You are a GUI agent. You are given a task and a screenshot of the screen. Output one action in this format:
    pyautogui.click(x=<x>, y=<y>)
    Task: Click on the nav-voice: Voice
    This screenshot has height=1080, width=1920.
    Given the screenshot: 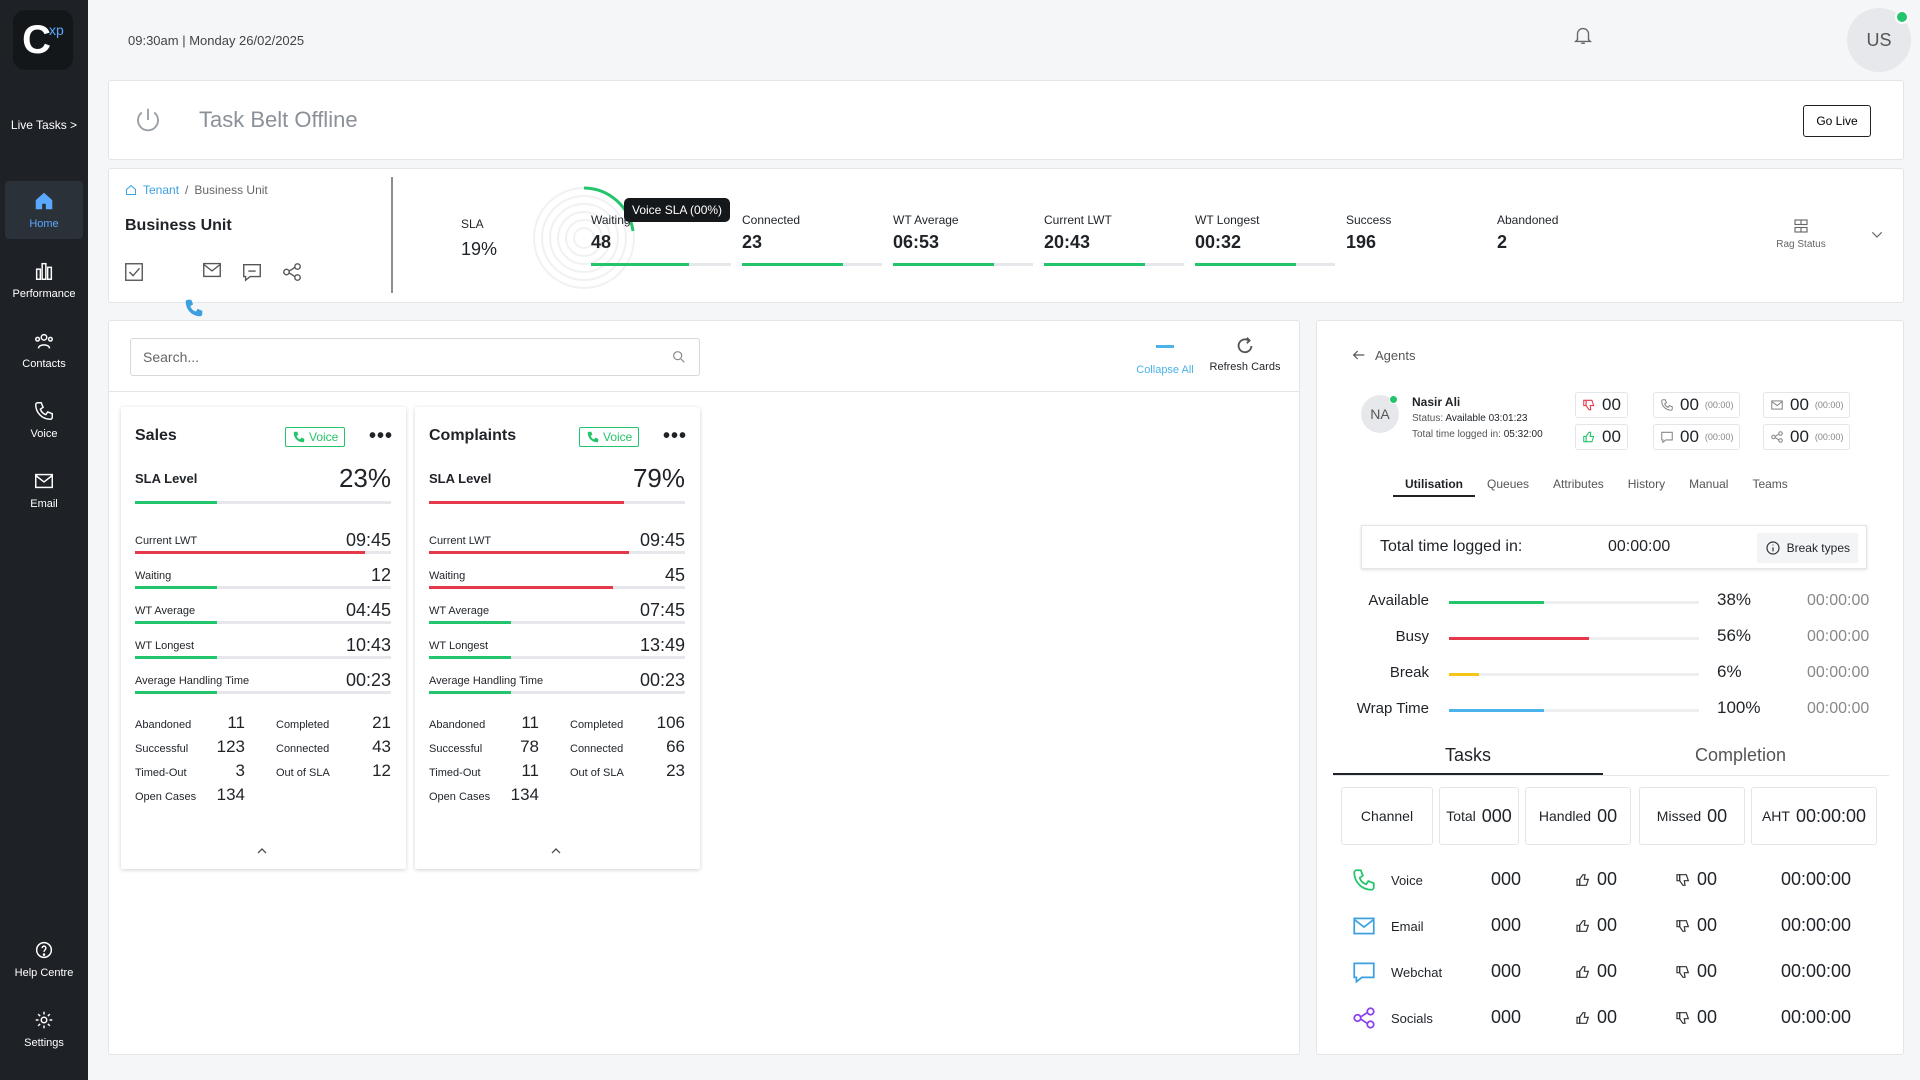 What is the action you would take?
    pyautogui.click(x=44, y=420)
    